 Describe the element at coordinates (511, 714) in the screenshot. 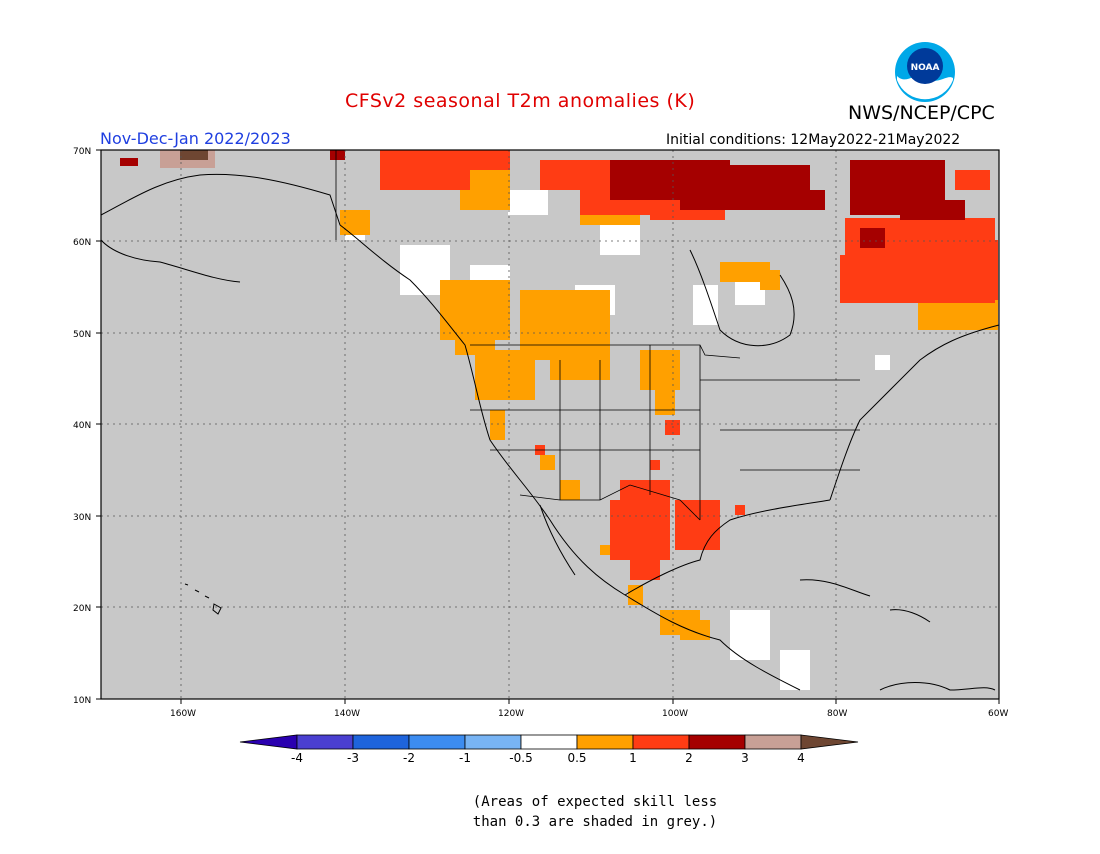

I see `lon-label: 120W` at that location.